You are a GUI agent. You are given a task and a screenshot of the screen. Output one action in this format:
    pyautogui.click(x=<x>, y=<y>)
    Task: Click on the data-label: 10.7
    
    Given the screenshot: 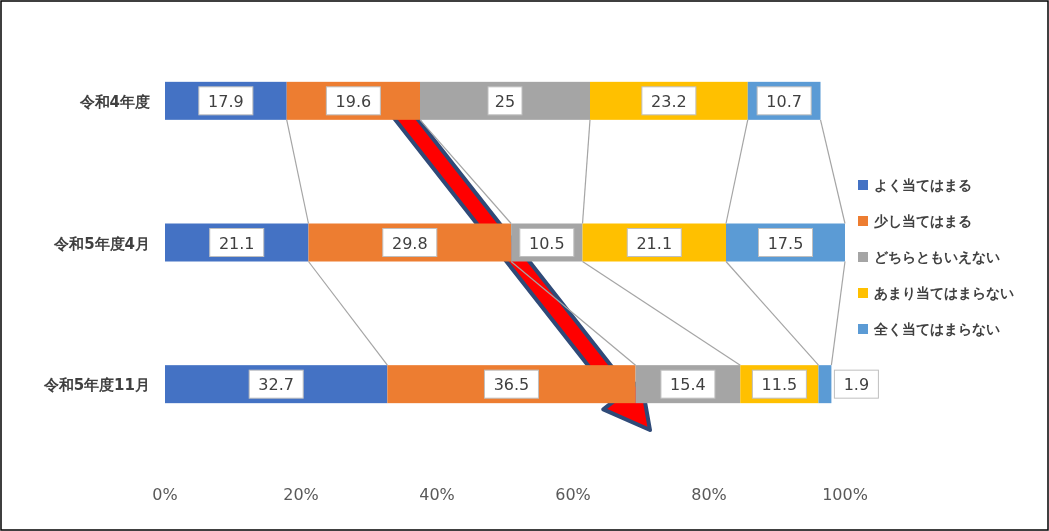 What is the action you would take?
    pyautogui.click(x=784, y=101)
    